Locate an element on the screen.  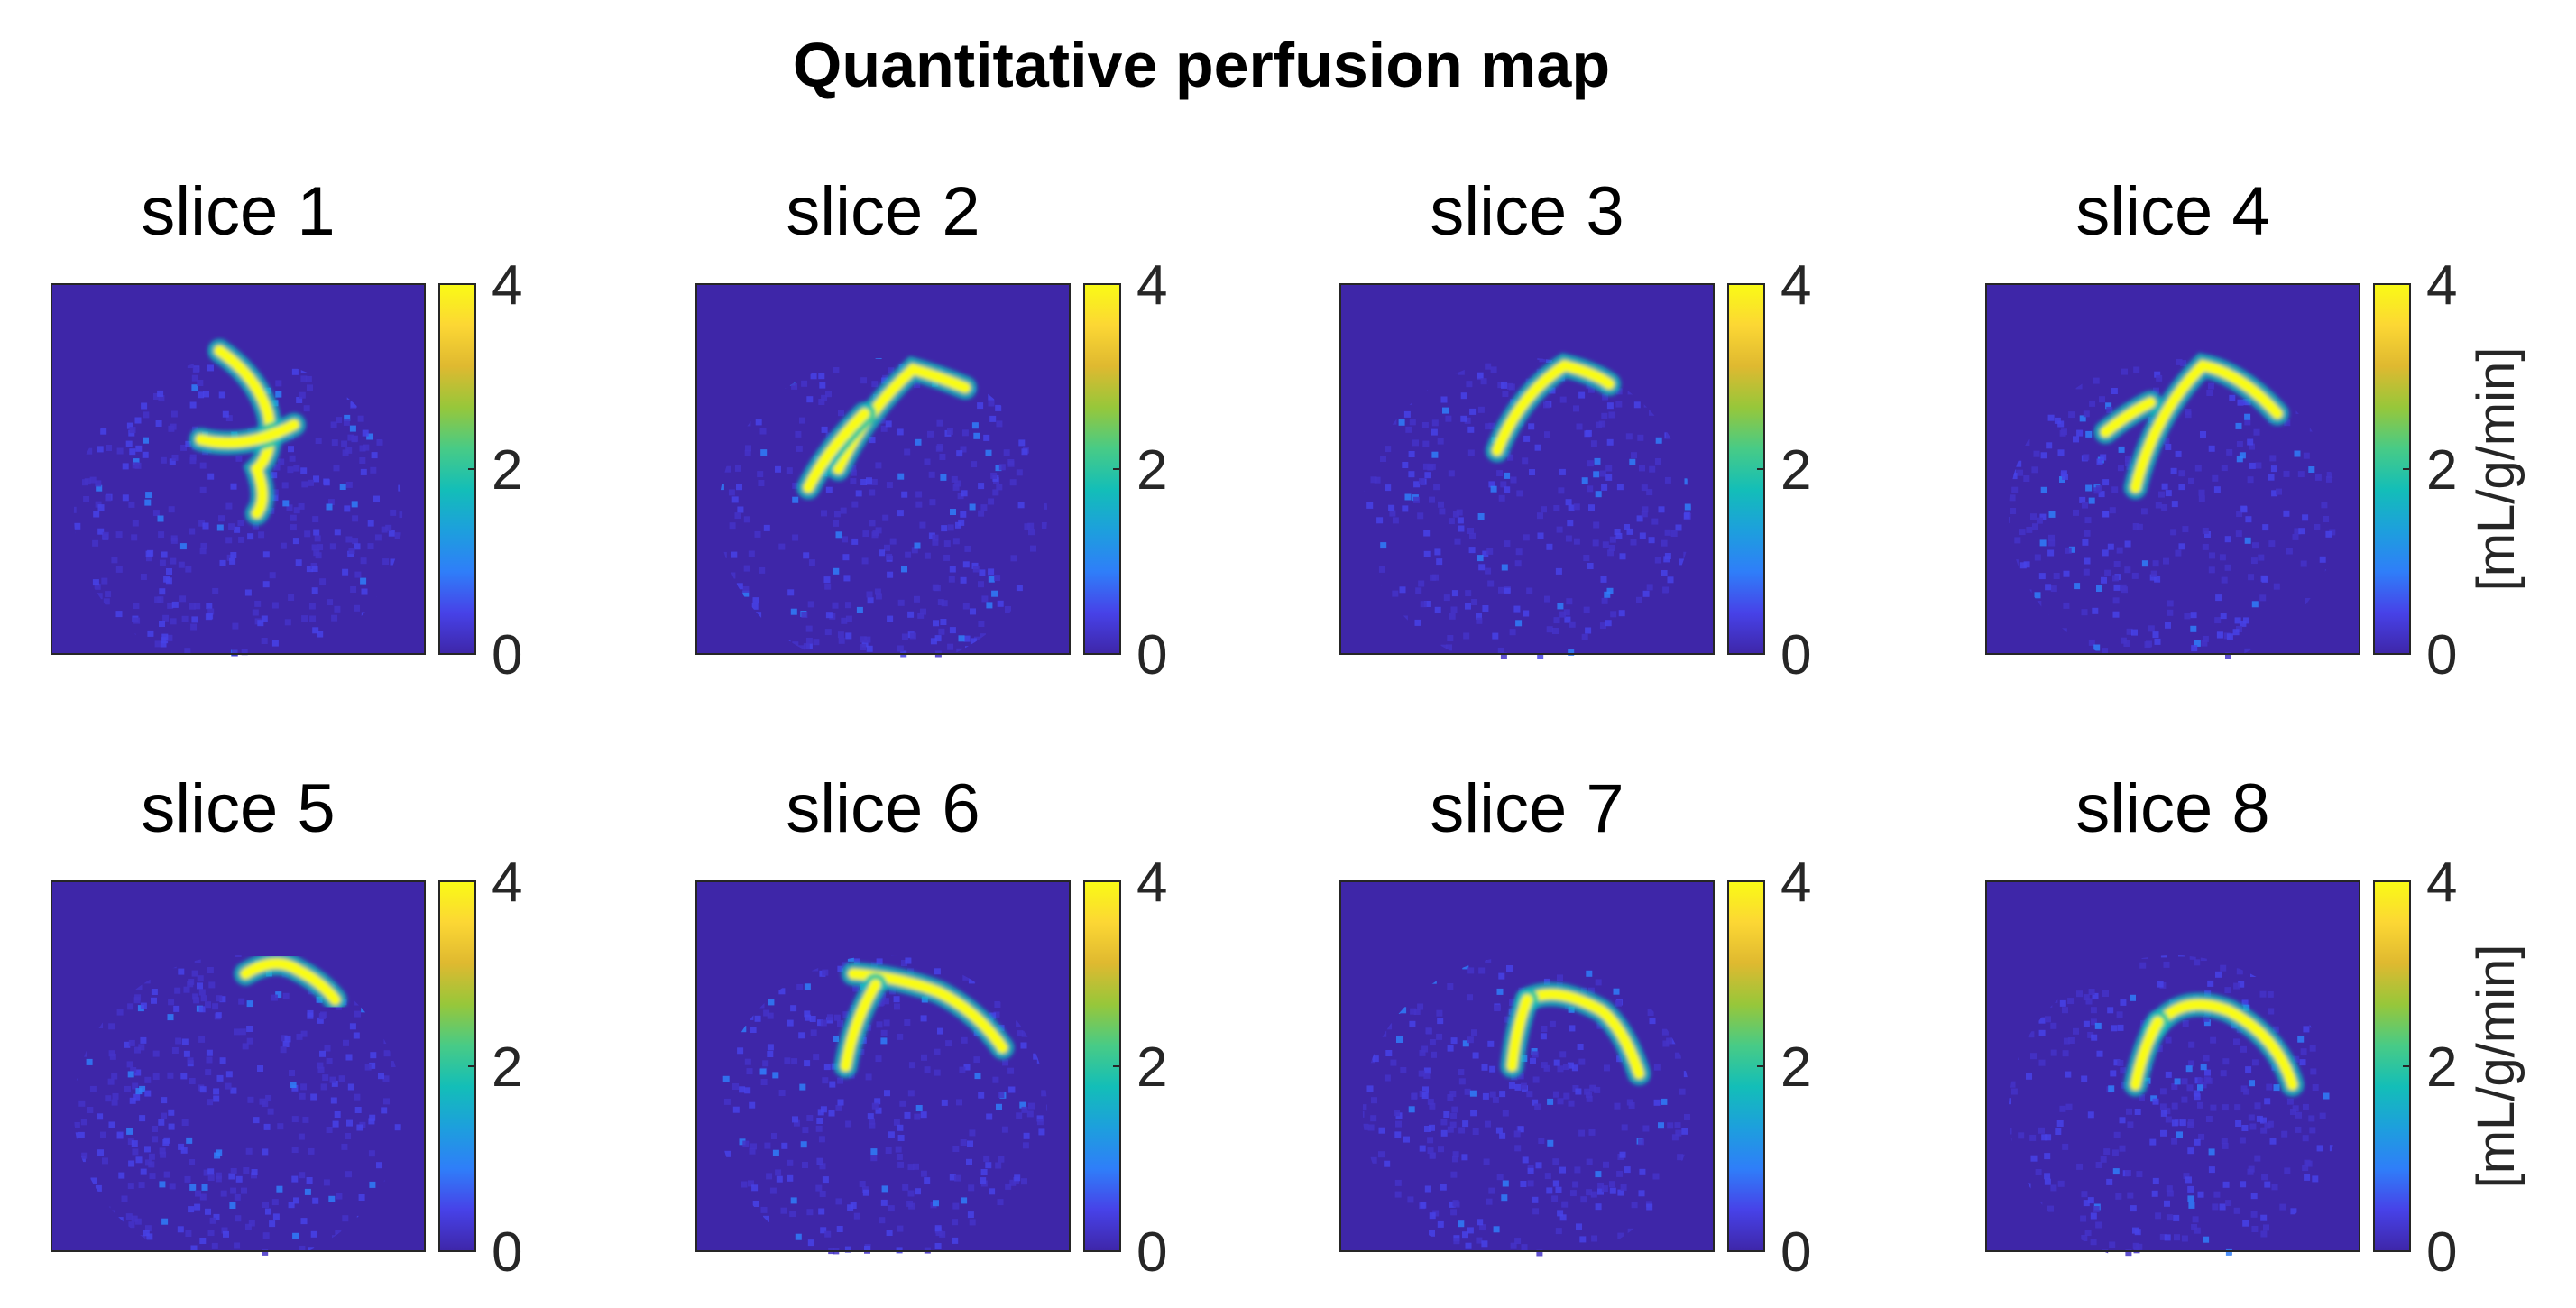
slice-title: slice 6 is located at coordinates (883, 808).